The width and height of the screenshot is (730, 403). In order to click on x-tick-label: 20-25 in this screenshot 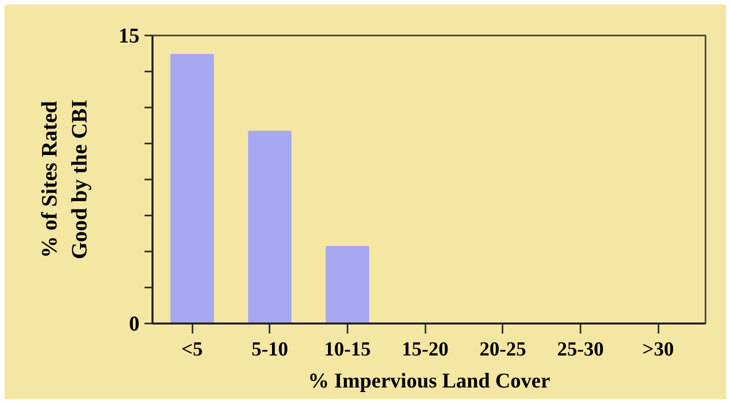, I will do `click(502, 349)`.